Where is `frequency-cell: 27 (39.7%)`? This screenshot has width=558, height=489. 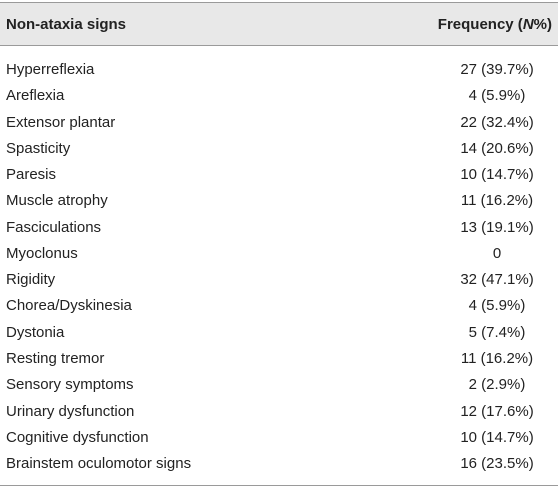
frequency-cell: 27 (39.7%) is located at coordinates (497, 69).